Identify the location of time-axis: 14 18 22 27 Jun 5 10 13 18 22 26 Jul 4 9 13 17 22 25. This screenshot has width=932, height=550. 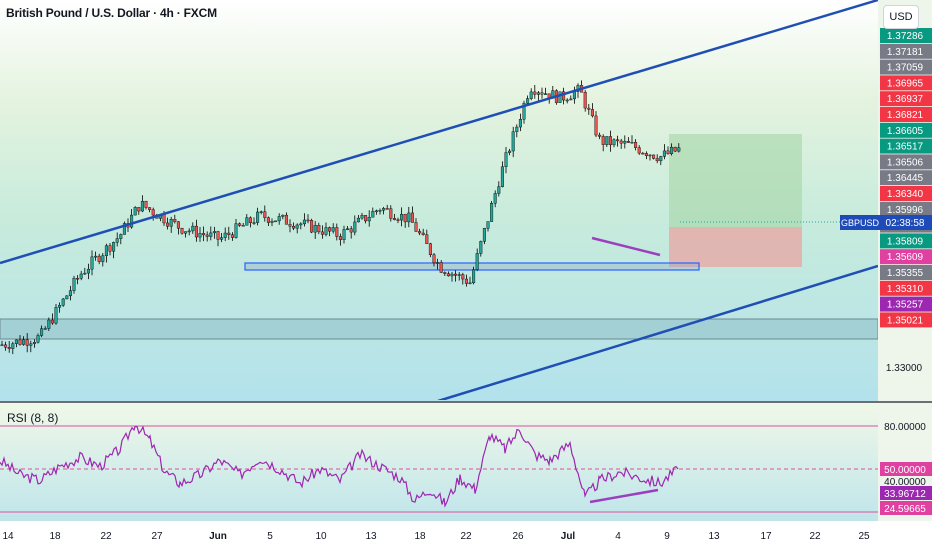
(436, 536).